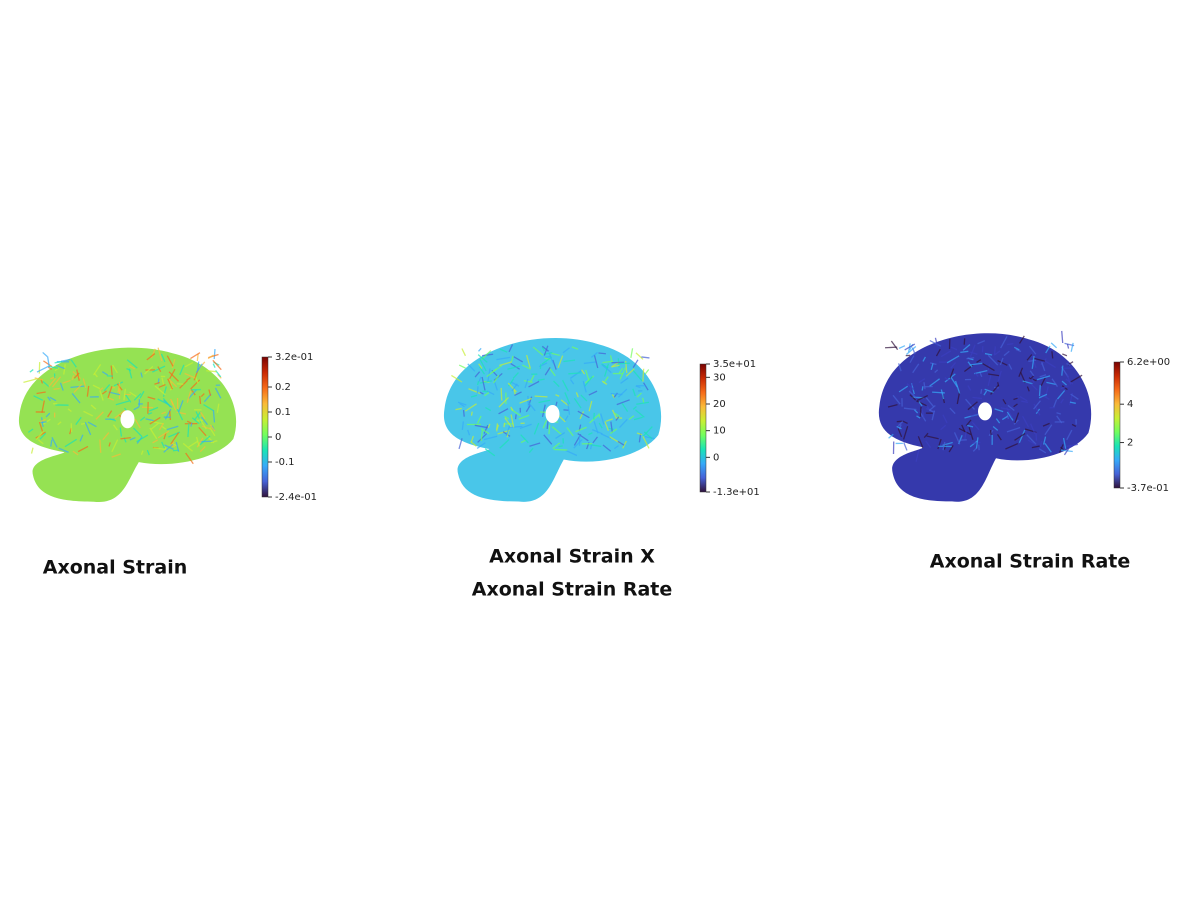 This screenshot has height=900, width=1200. I want to click on panel-title: Axonal Strain X, so click(572, 557).